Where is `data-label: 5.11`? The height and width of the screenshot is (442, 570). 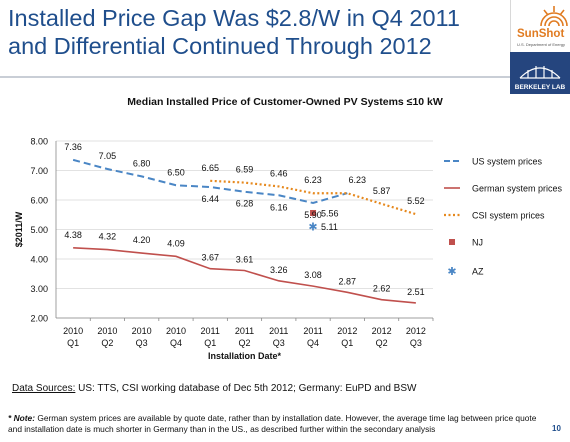
data-label: 5.11 is located at coordinates (329, 227).